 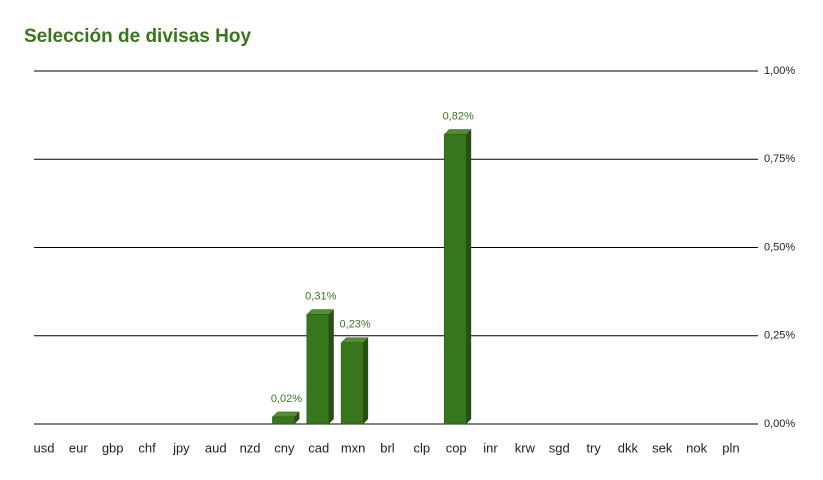 What do you see at coordinates (593, 447) in the screenshot?
I see `x-tick-label: try` at bounding box center [593, 447].